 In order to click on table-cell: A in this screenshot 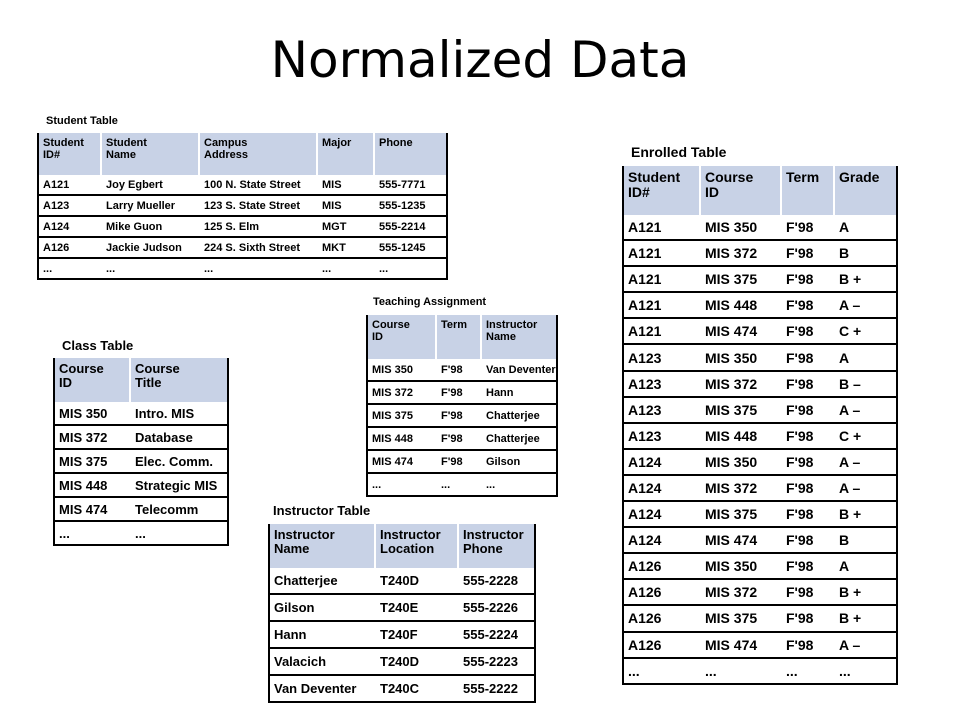, I will do `click(865, 227)`.